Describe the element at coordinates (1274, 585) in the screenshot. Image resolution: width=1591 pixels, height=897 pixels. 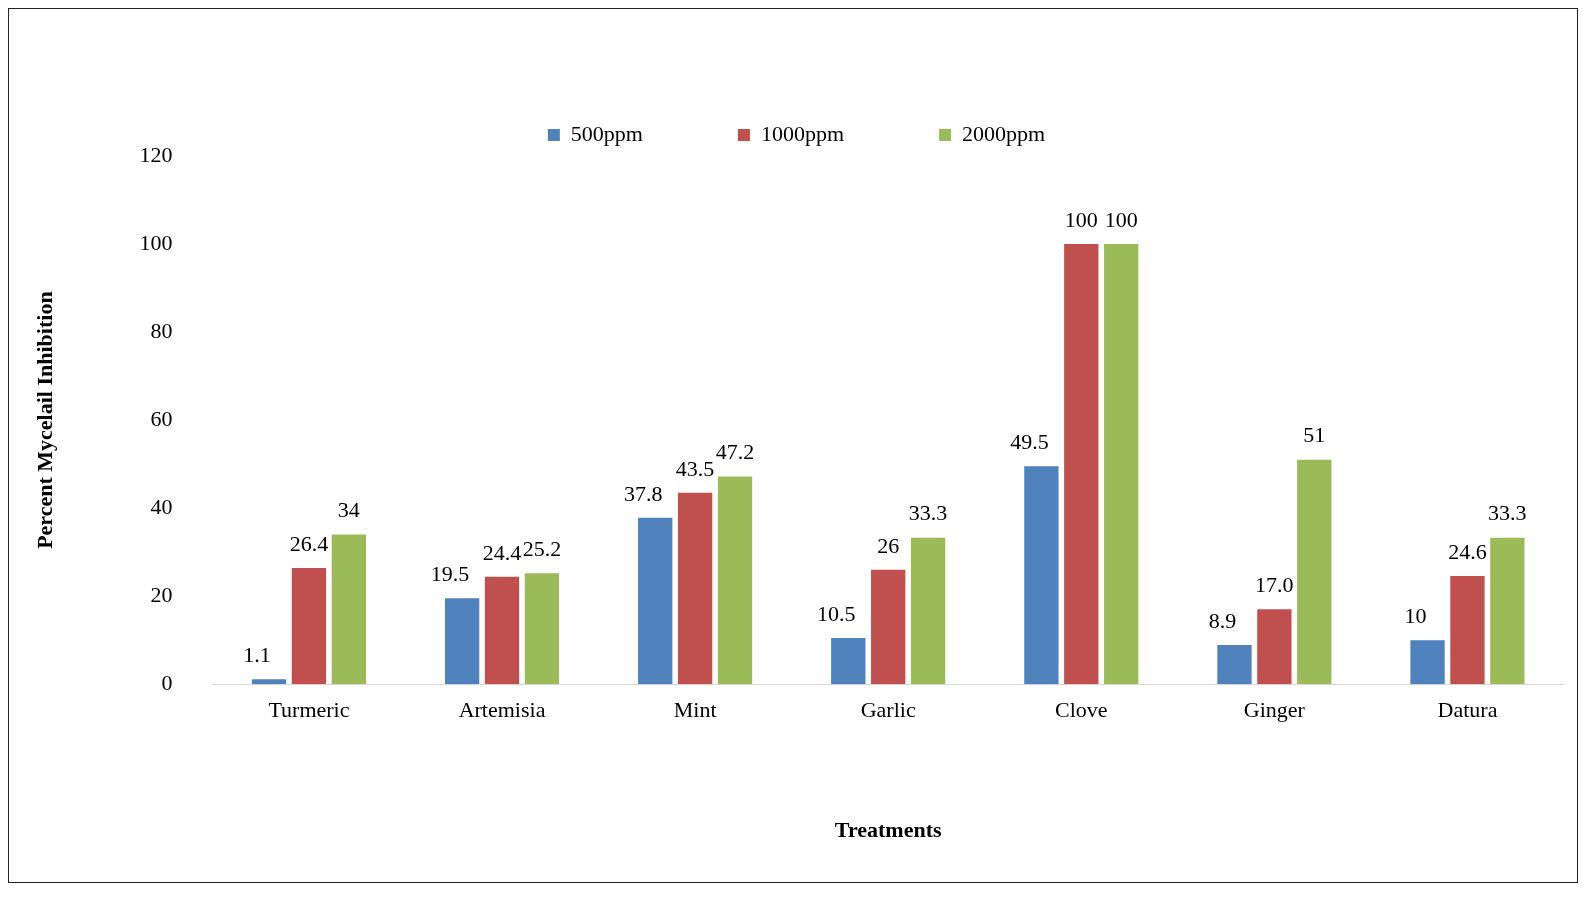
I see `data-label: 17.0` at that location.